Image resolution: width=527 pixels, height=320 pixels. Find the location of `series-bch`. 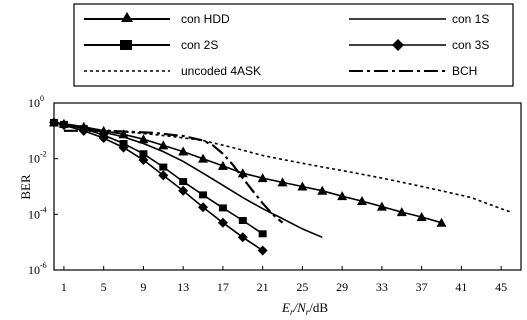

series-bch is located at coordinates (173, 176).